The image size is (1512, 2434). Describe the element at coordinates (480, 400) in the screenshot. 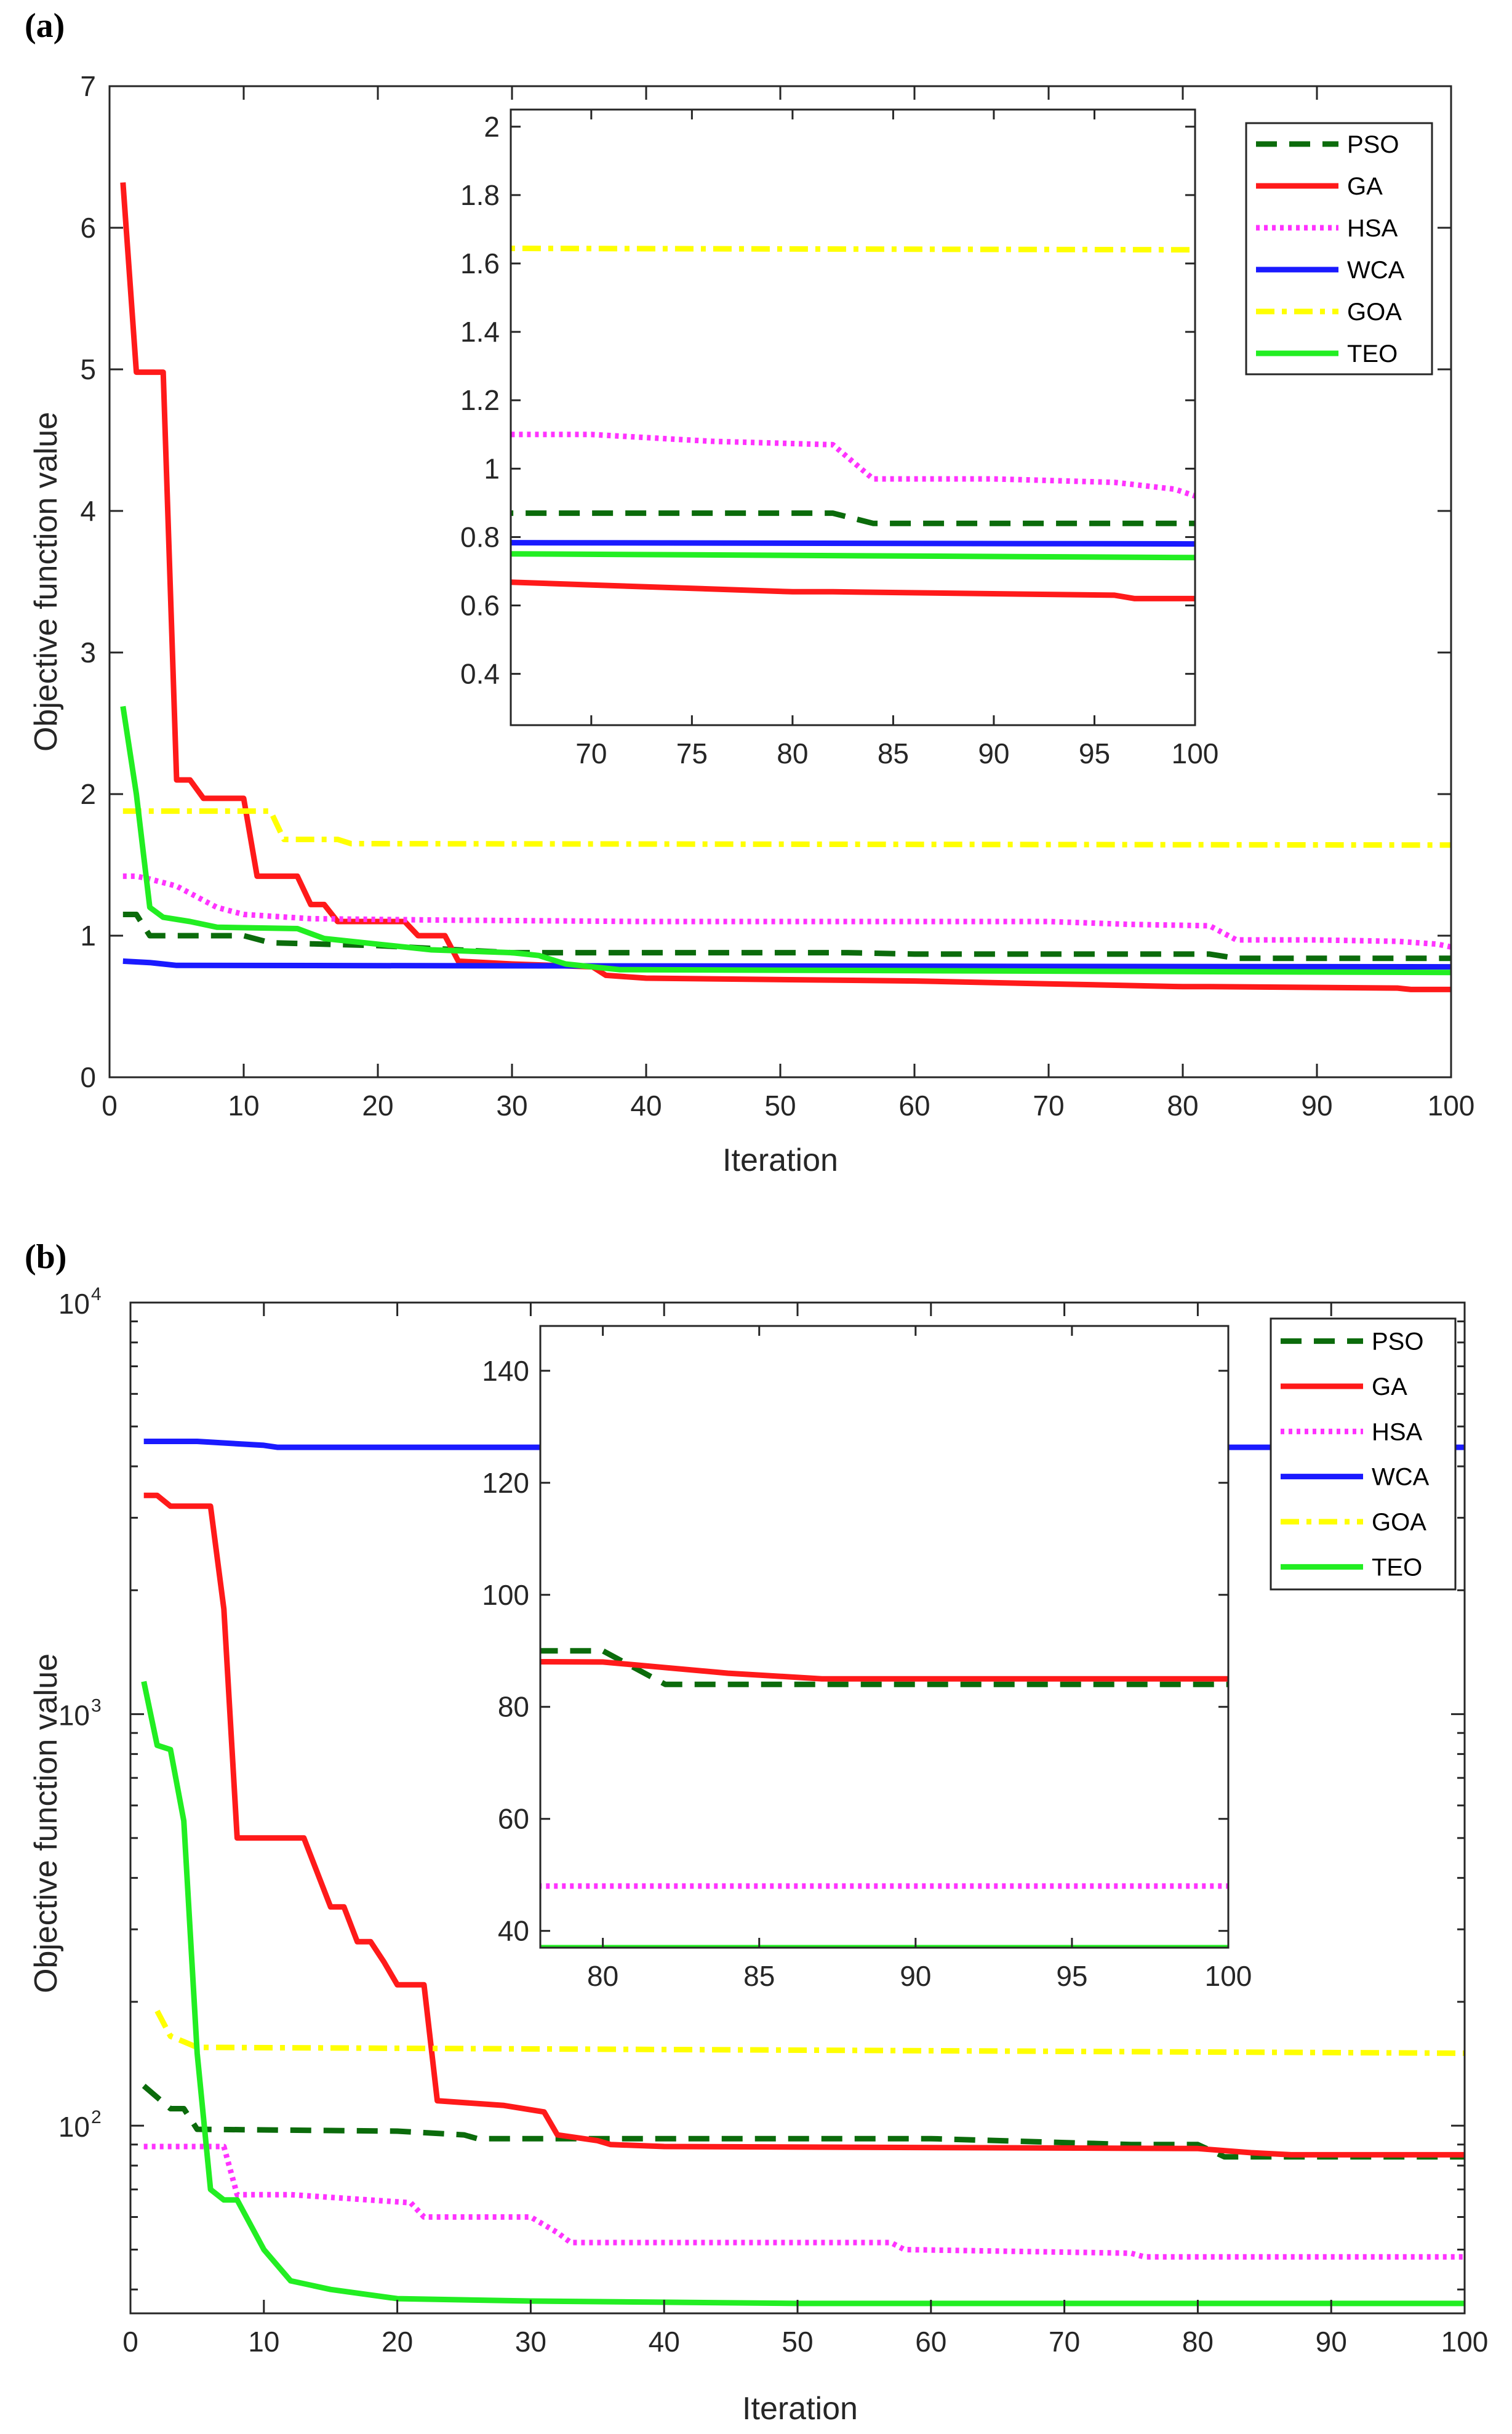

I see `inset-y-tick-label: 1.2` at that location.